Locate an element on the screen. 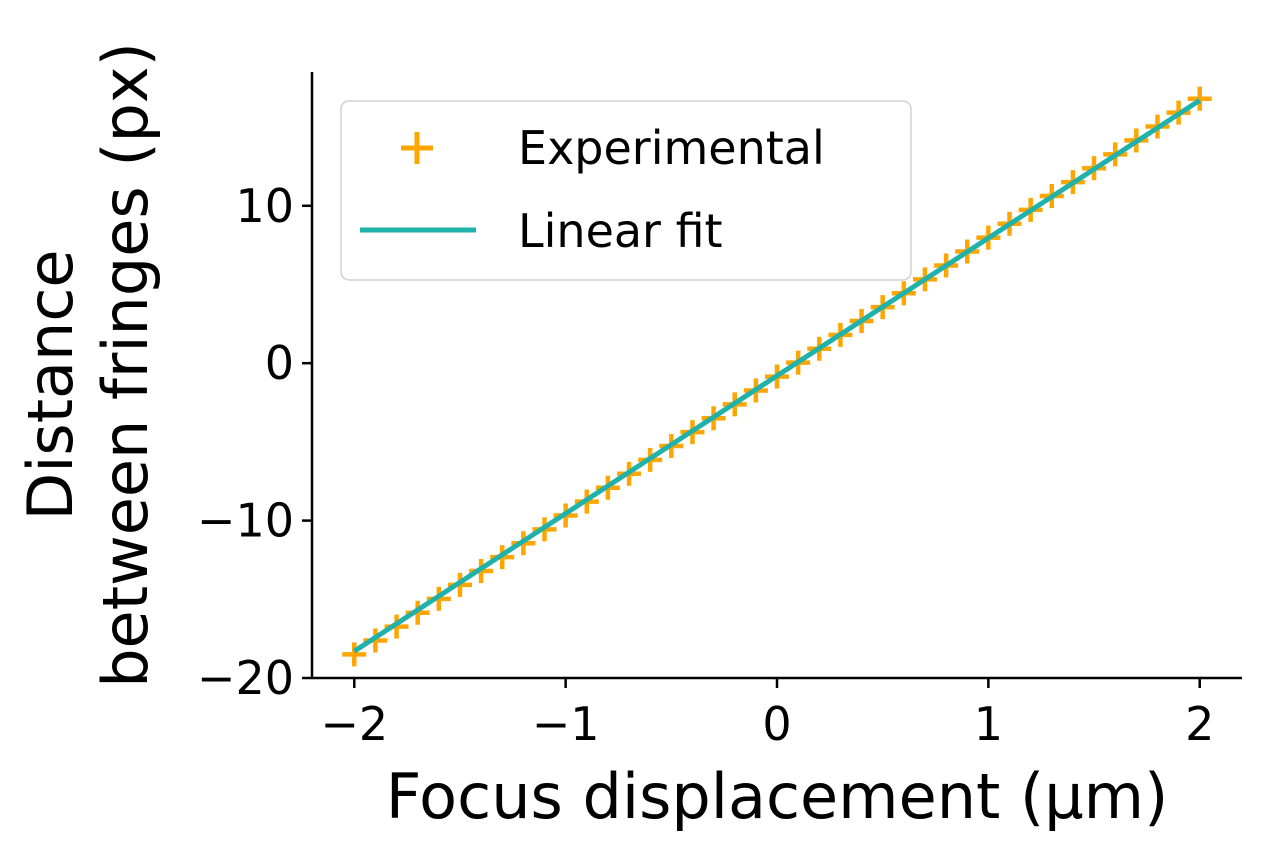 This screenshot has width=1265, height=852. x-tick-label: 0 is located at coordinates (776, 724).